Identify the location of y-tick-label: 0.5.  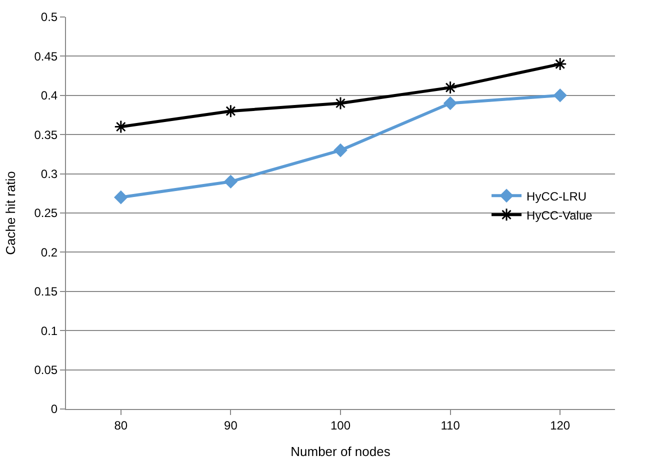
(49, 17).